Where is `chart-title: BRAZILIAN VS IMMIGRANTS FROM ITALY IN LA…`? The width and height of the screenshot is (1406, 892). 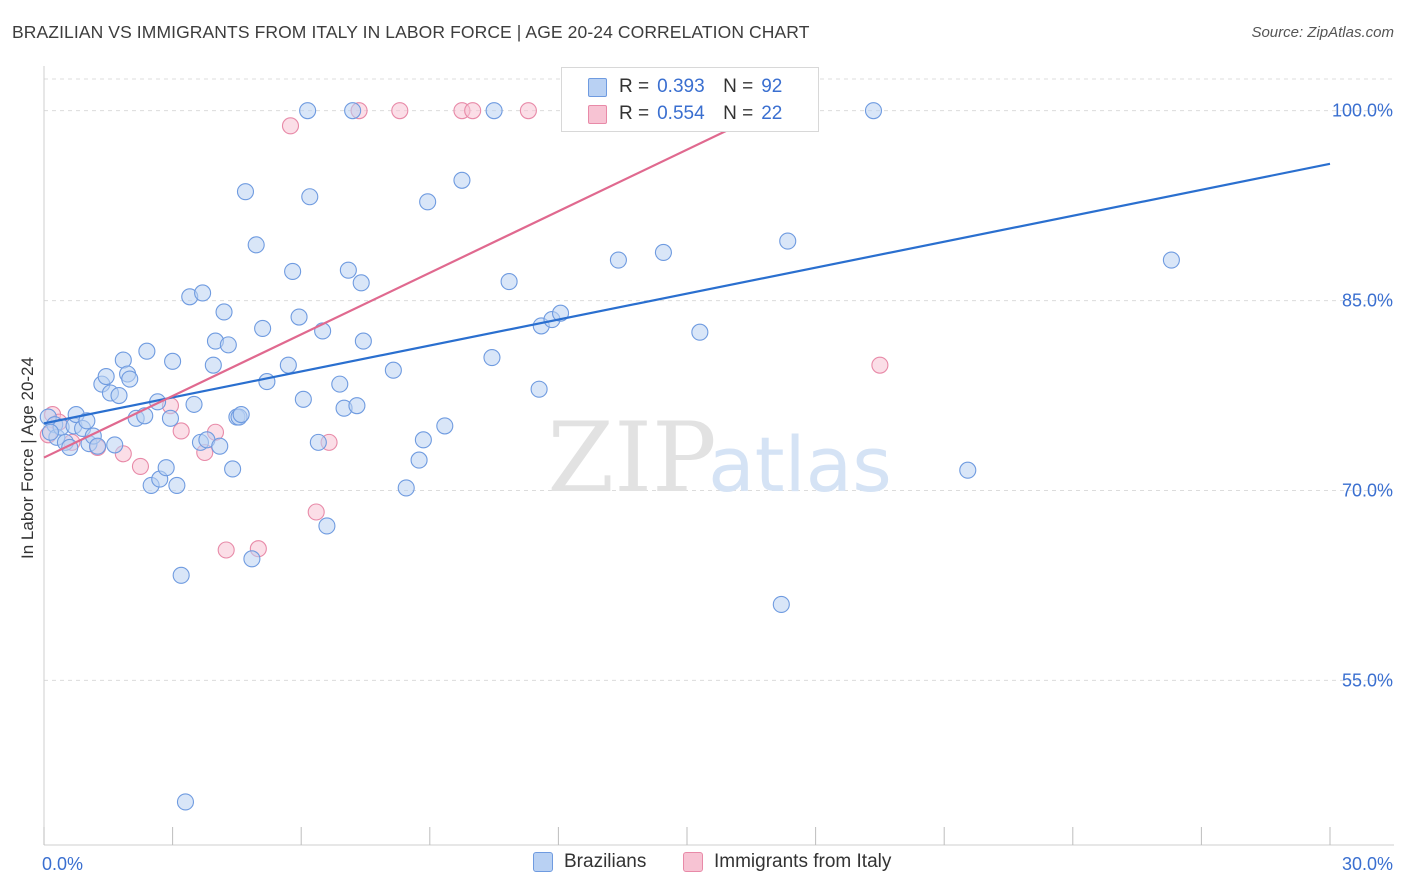
chart-title: BRAZILIAN VS IMMIGRANTS FROM ITALY IN LA… is located at coordinates (411, 32).